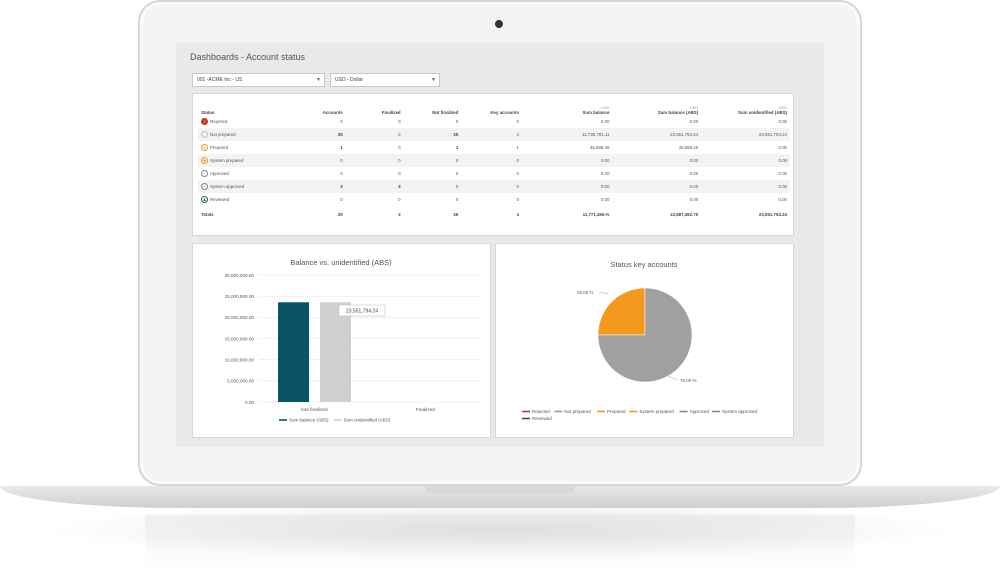 The image size is (1000, 577). Describe the element at coordinates (204, 121) in the screenshot. I see `rejected-icon: !` at that location.